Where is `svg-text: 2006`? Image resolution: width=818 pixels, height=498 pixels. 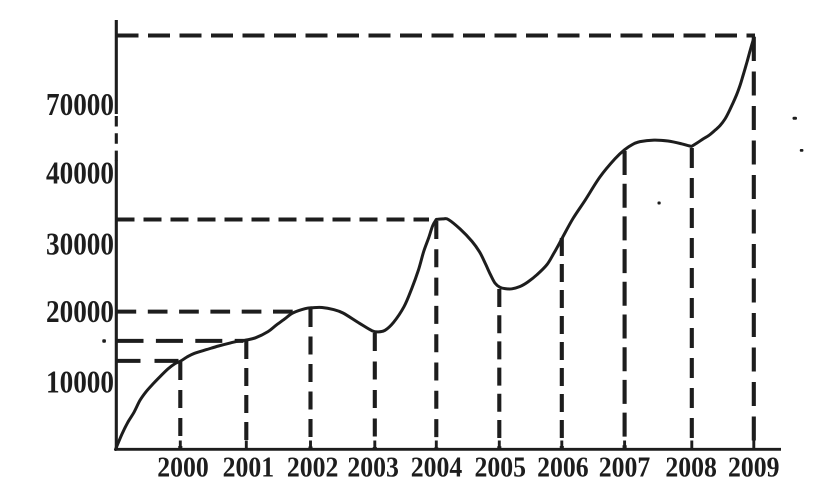 svg-text: 2006 is located at coordinates (563, 468).